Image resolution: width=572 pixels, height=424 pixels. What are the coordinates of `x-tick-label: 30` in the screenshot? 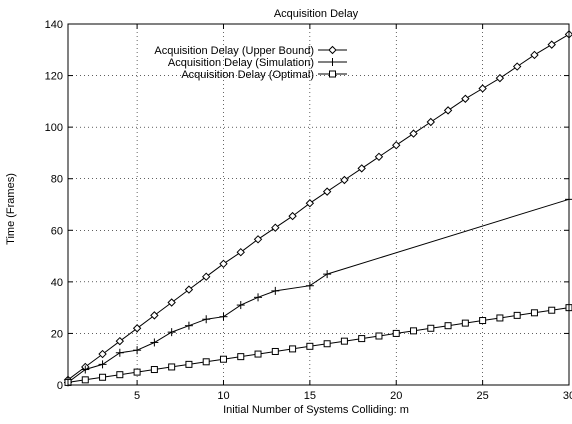 It's located at (567, 396).